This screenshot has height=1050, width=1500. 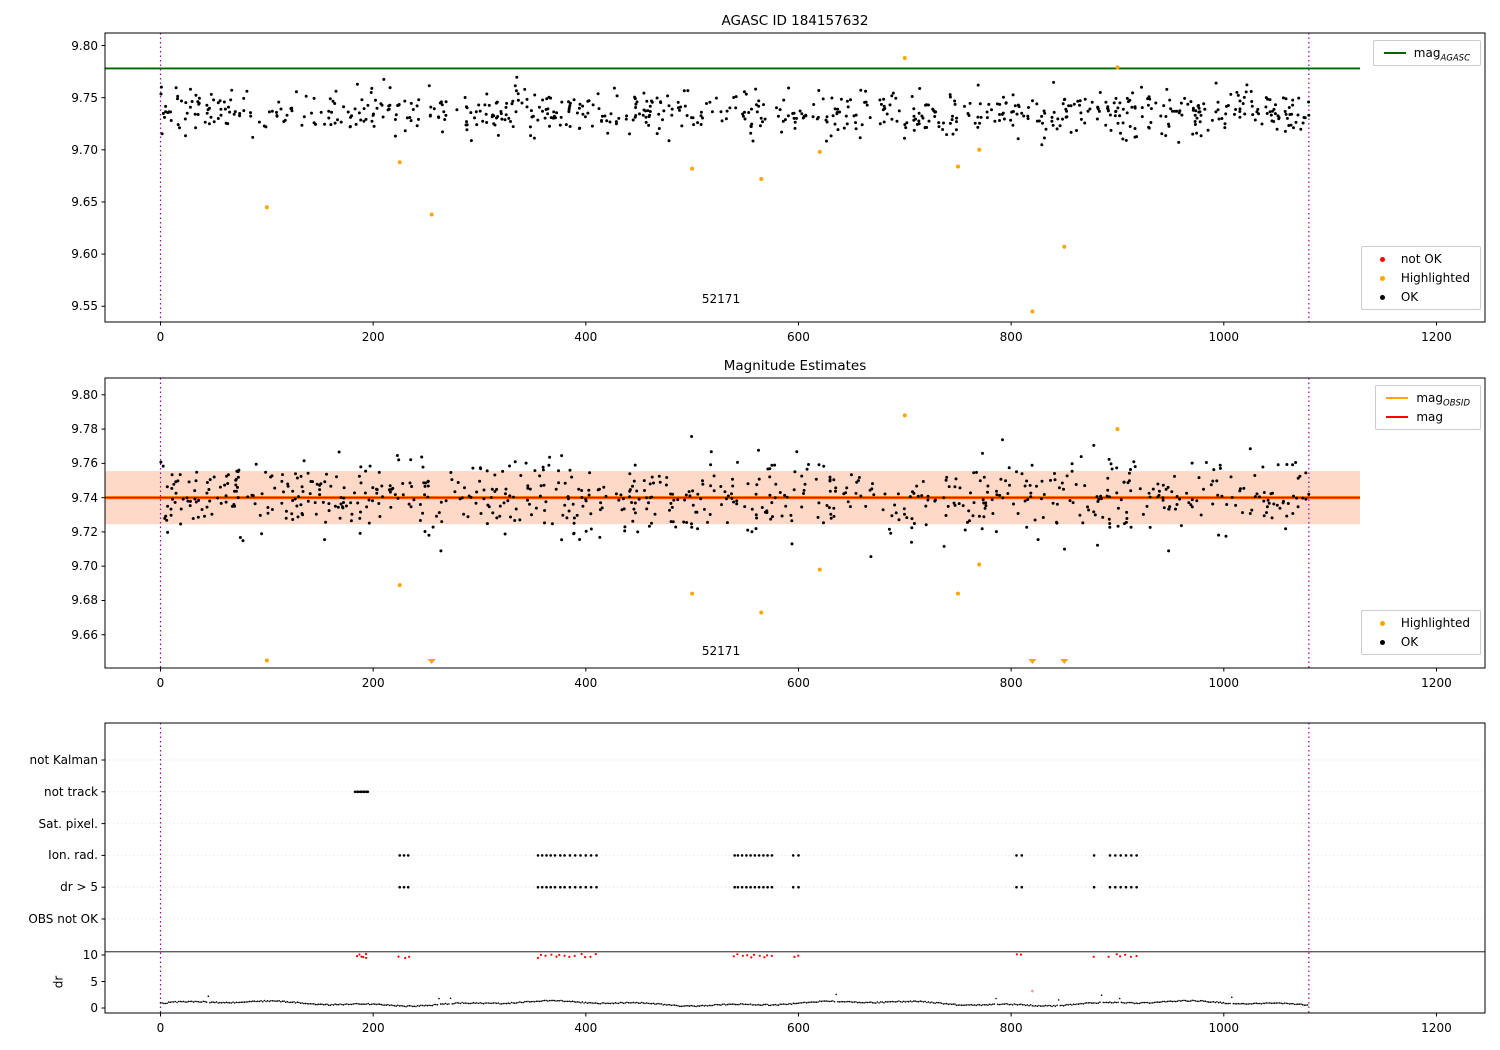 I want to click on legend-item-mag: mag, so click(x=1428, y=417).